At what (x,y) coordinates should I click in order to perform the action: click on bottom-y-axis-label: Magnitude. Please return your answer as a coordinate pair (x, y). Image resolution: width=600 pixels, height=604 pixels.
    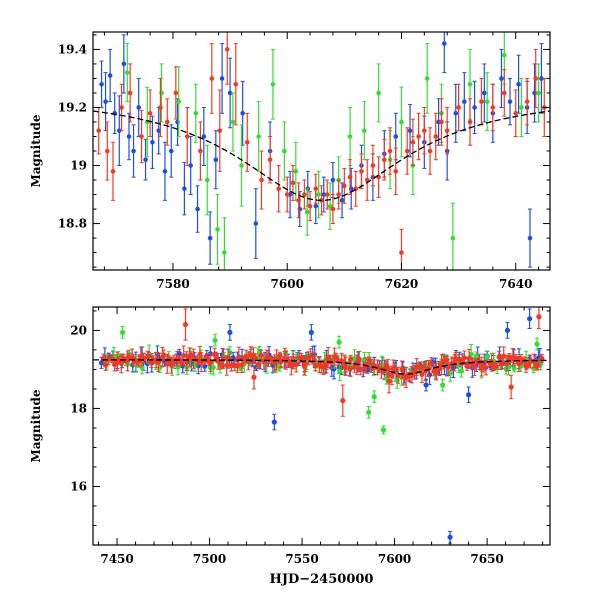
    Looking at the image, I should click on (36, 425).